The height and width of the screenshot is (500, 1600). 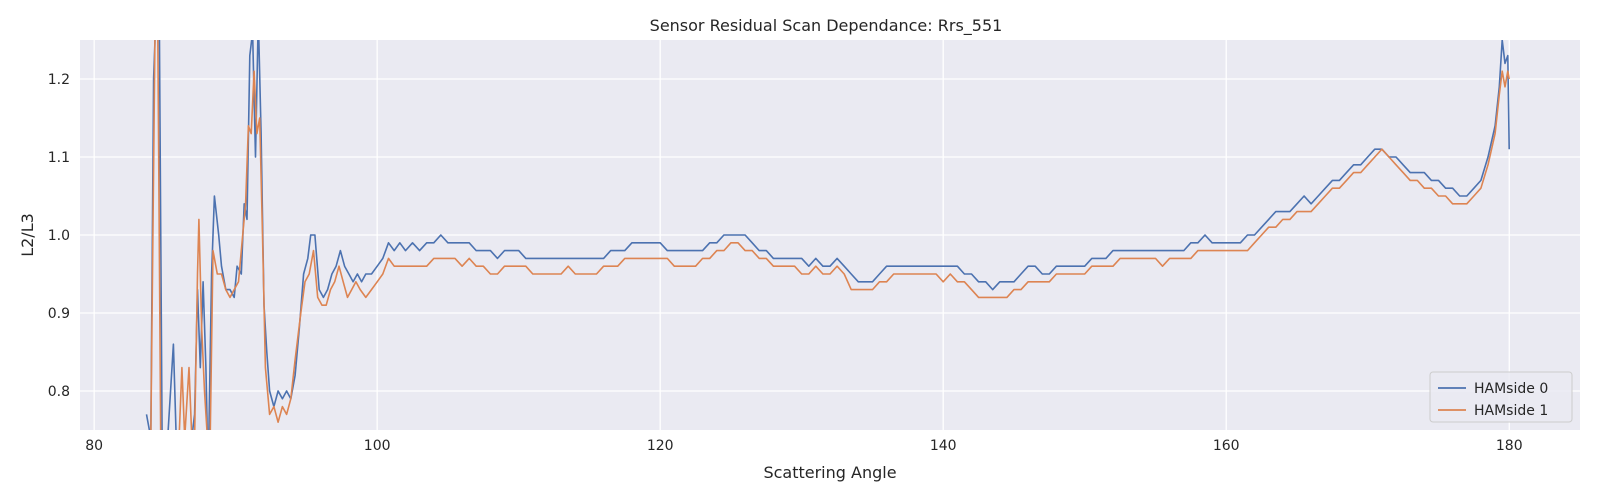 I want to click on y-tick-label: 1.0, so click(x=59, y=236).